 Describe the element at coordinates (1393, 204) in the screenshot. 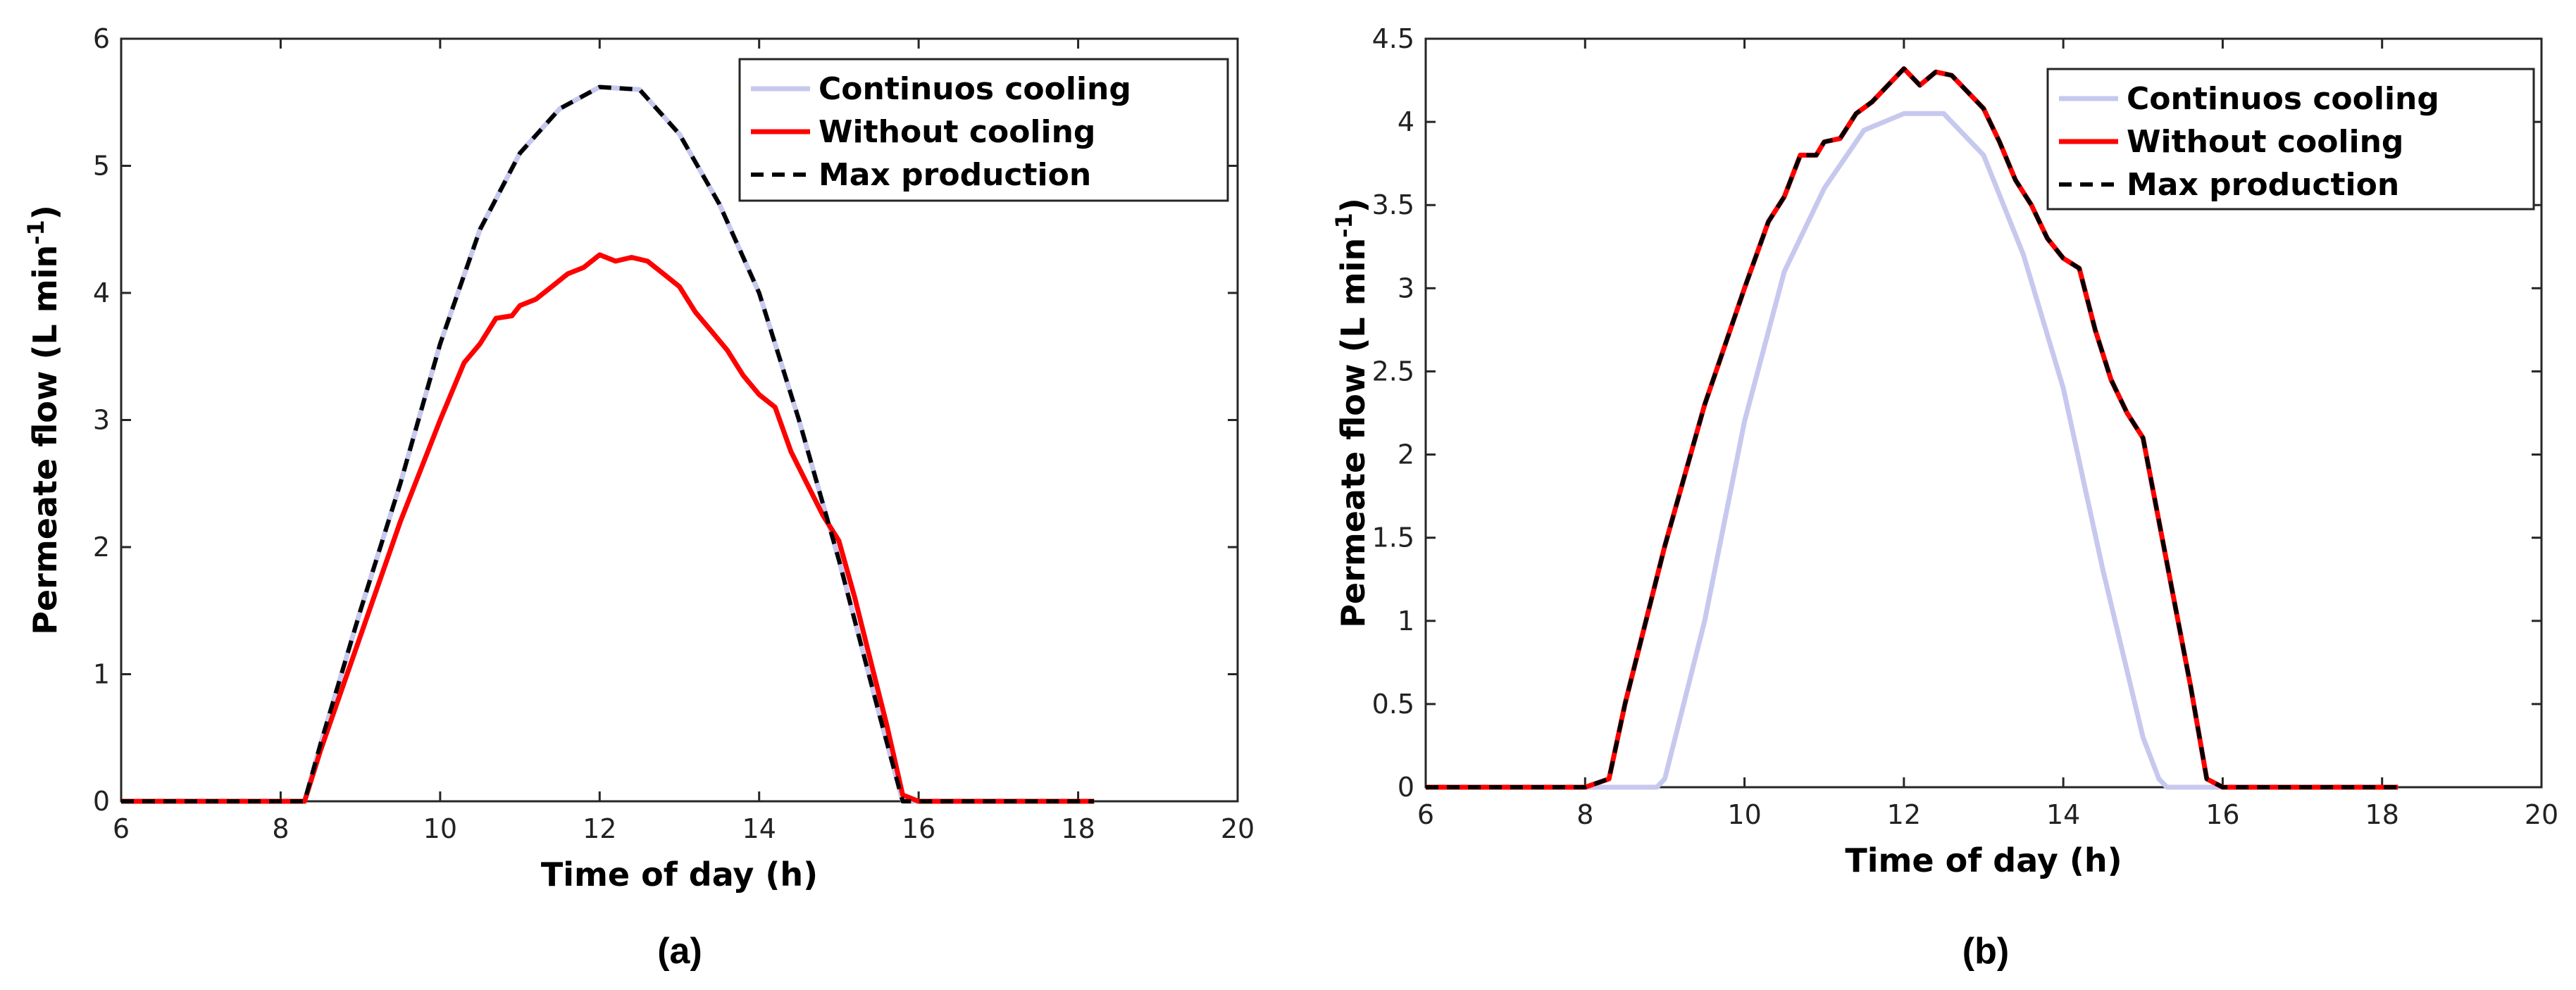

I see `y-tick-label: 3.5` at that location.